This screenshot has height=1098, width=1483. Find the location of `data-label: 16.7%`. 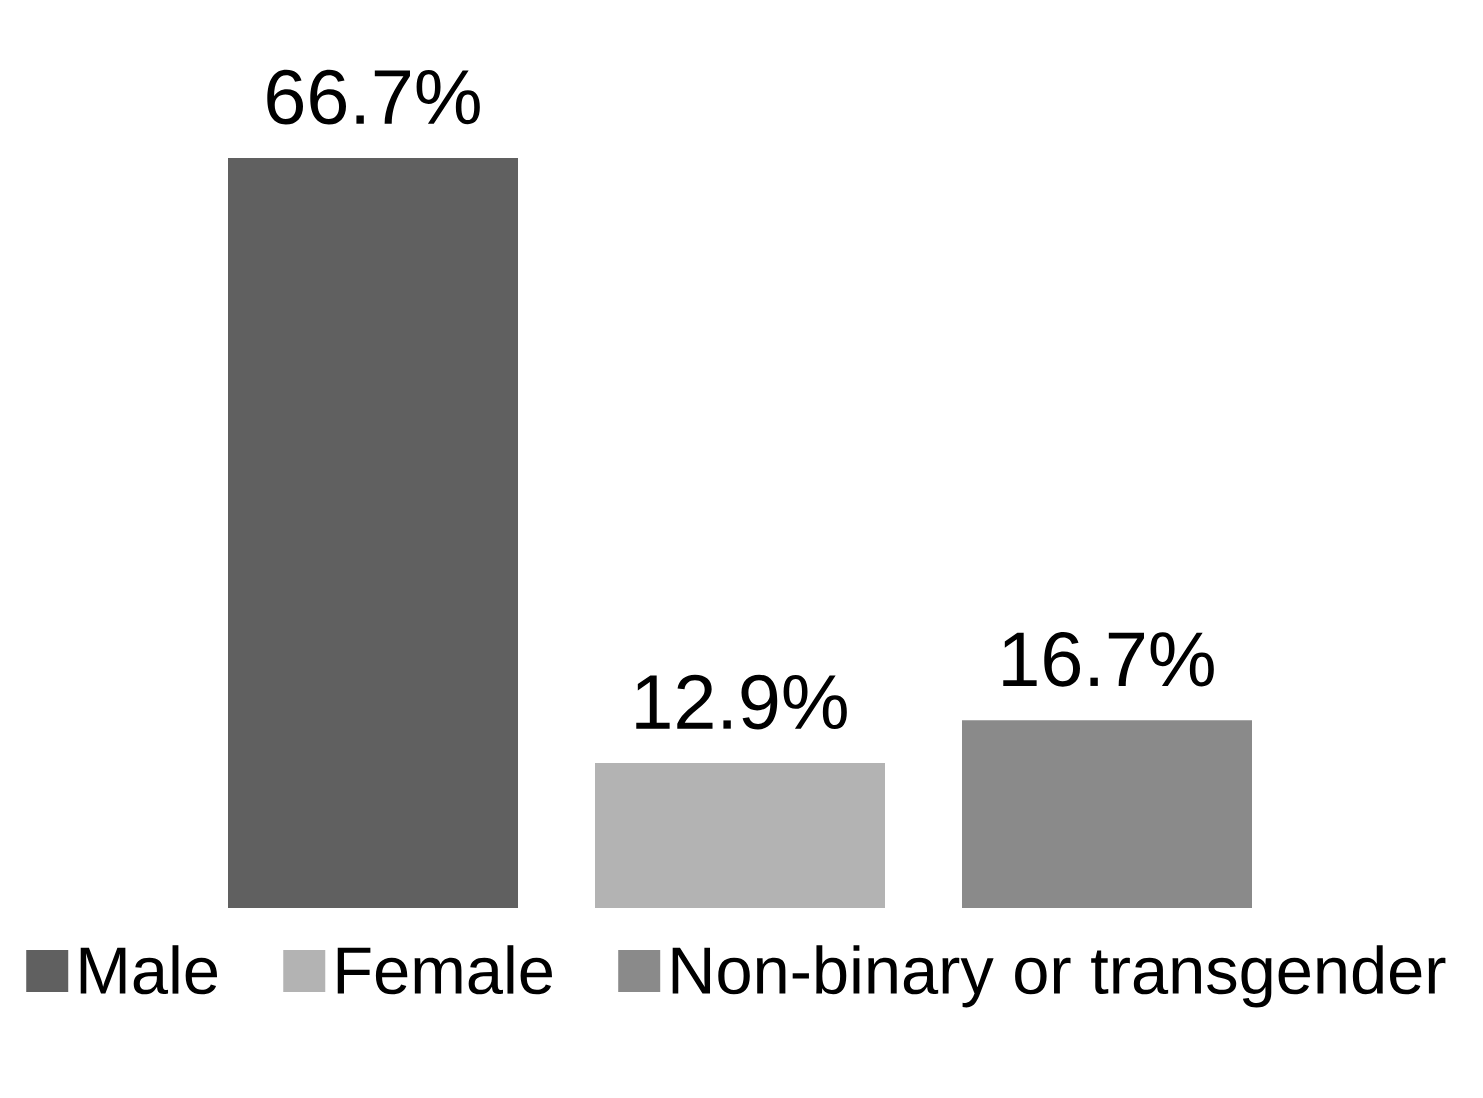

data-label: 16.7% is located at coordinates (1108, 659).